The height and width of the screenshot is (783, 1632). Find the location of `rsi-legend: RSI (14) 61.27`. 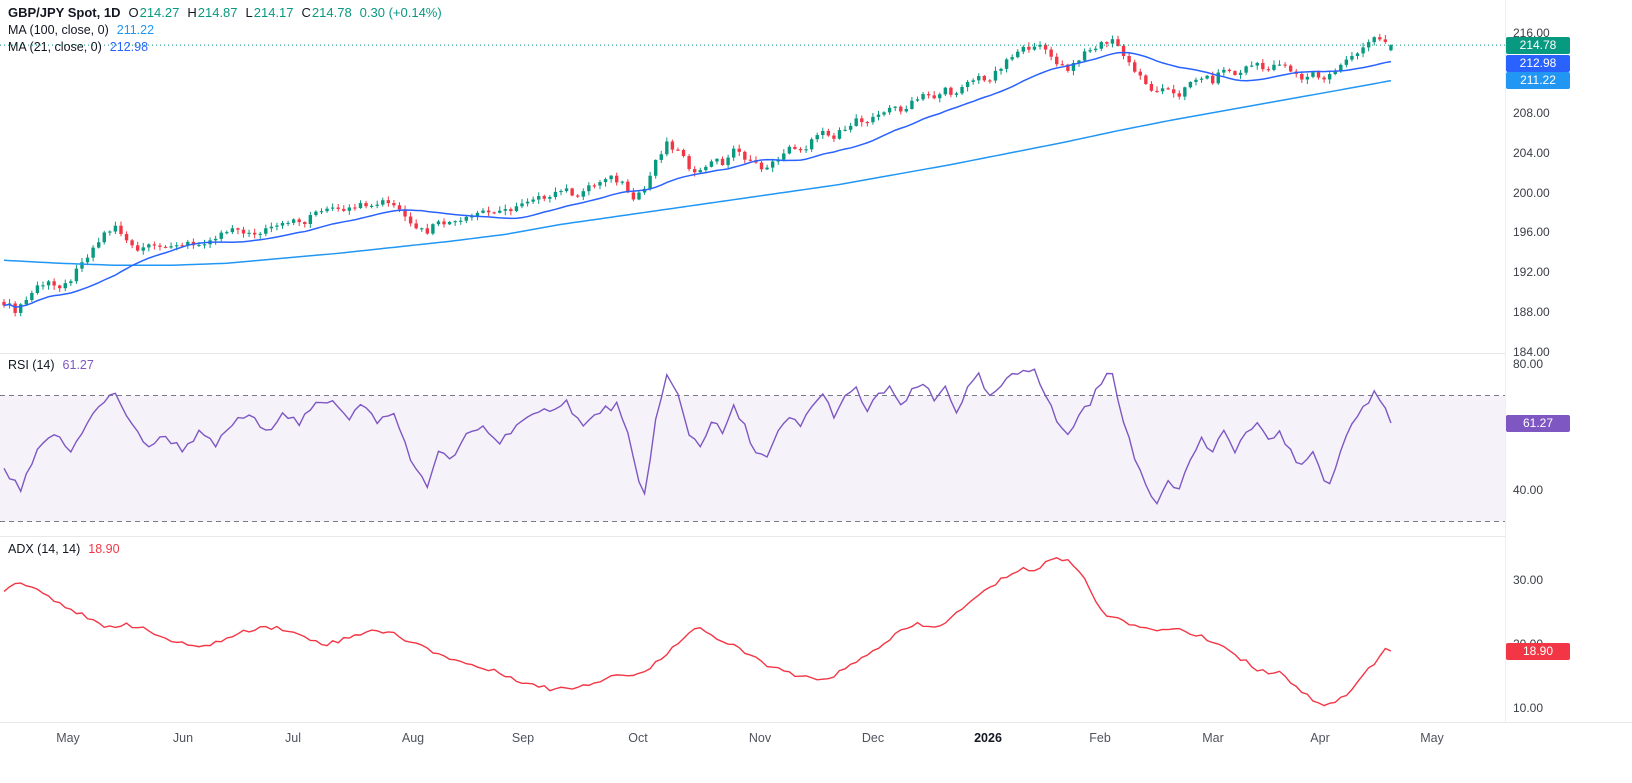

rsi-legend: RSI (14) 61.27 is located at coordinates (51, 364).